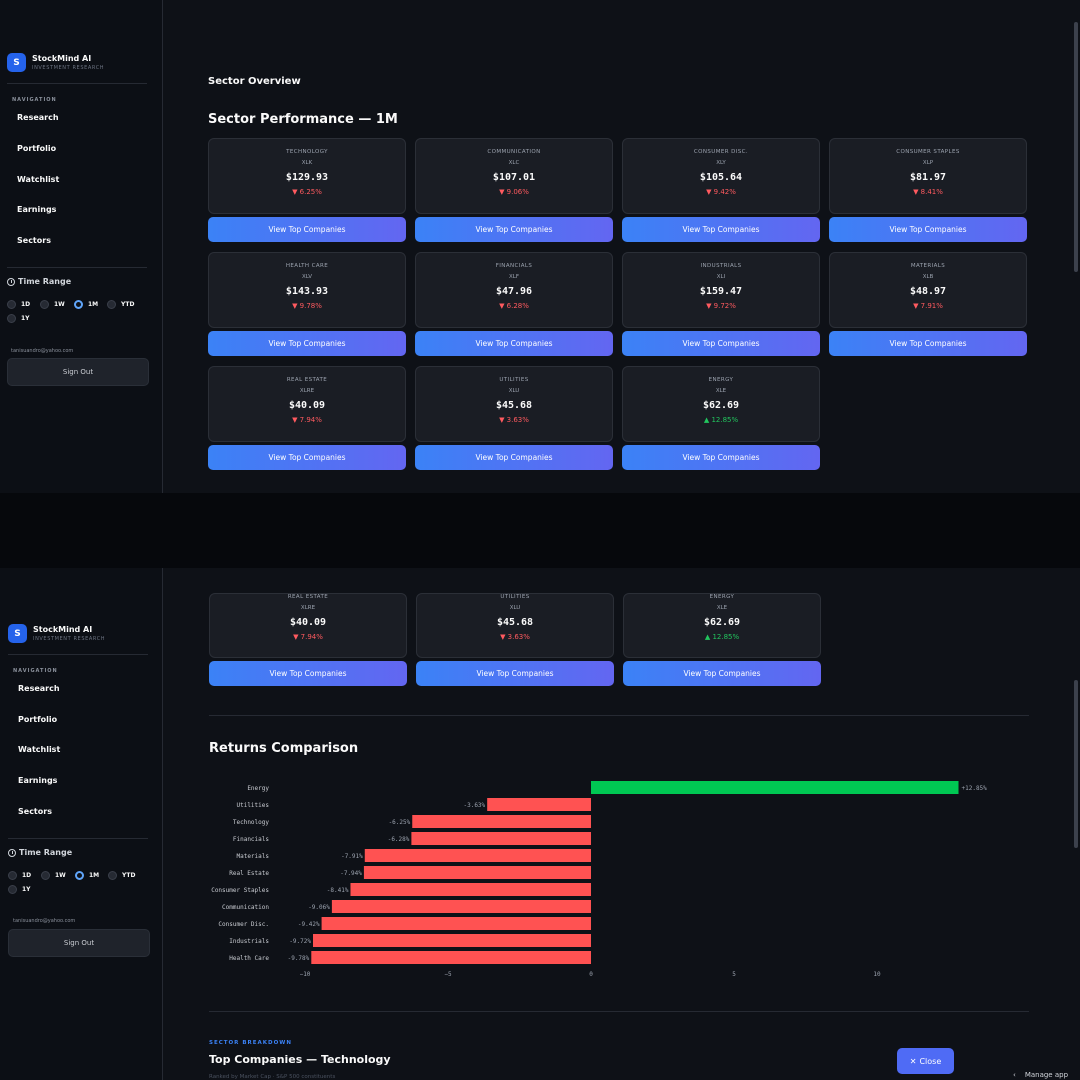 The height and width of the screenshot is (1080, 1080). Describe the element at coordinates (722, 625) in the screenshot. I see `sector-card: ENERGY XLE $62.69 ▲ 12.85%` at that location.